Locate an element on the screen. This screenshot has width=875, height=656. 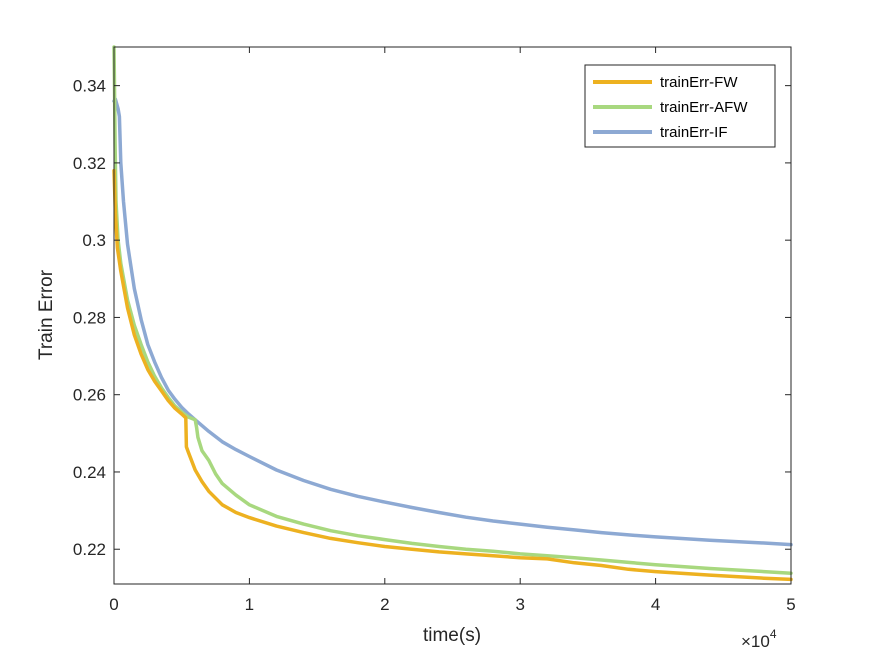
y-tick-label: 0.32 is located at coordinates (89, 163).